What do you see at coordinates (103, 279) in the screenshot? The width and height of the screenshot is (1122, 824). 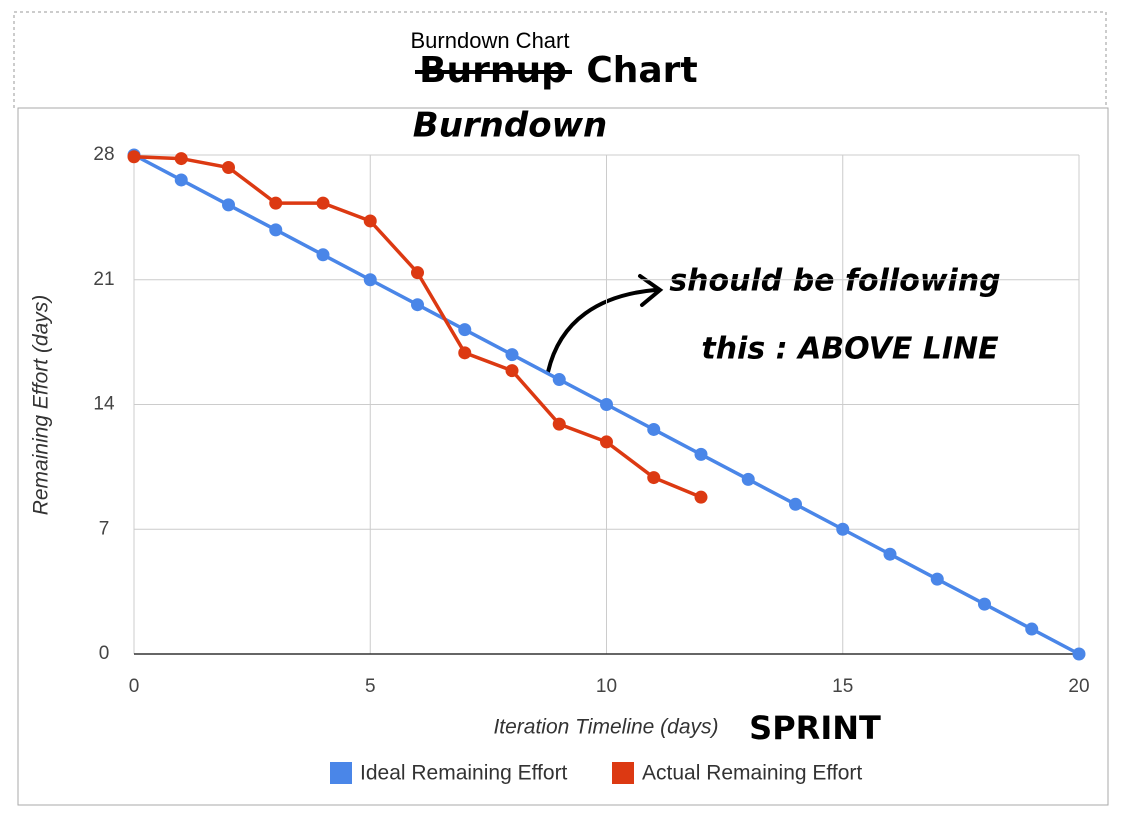 I see `y-tick-label: 21` at bounding box center [103, 279].